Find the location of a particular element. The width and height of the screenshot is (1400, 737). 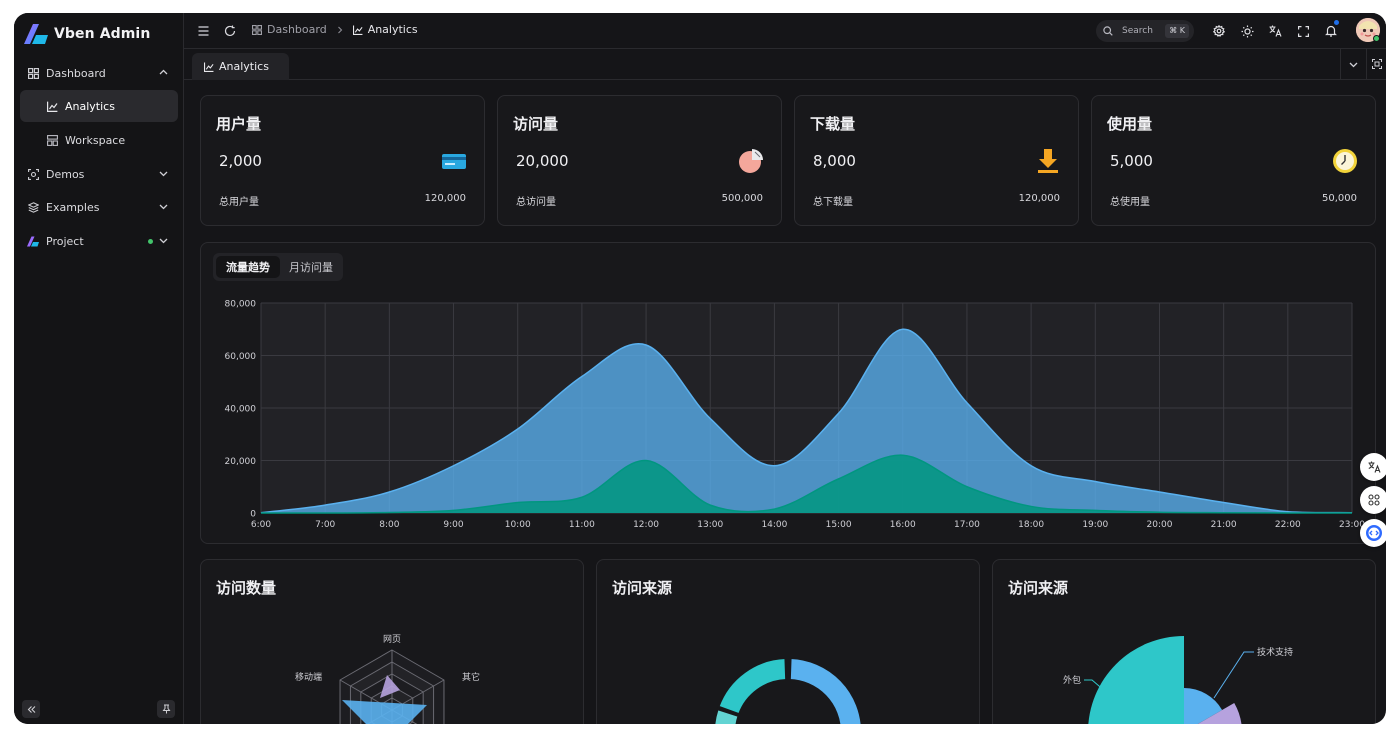

tab-maximize-button is located at coordinates (1376, 64).